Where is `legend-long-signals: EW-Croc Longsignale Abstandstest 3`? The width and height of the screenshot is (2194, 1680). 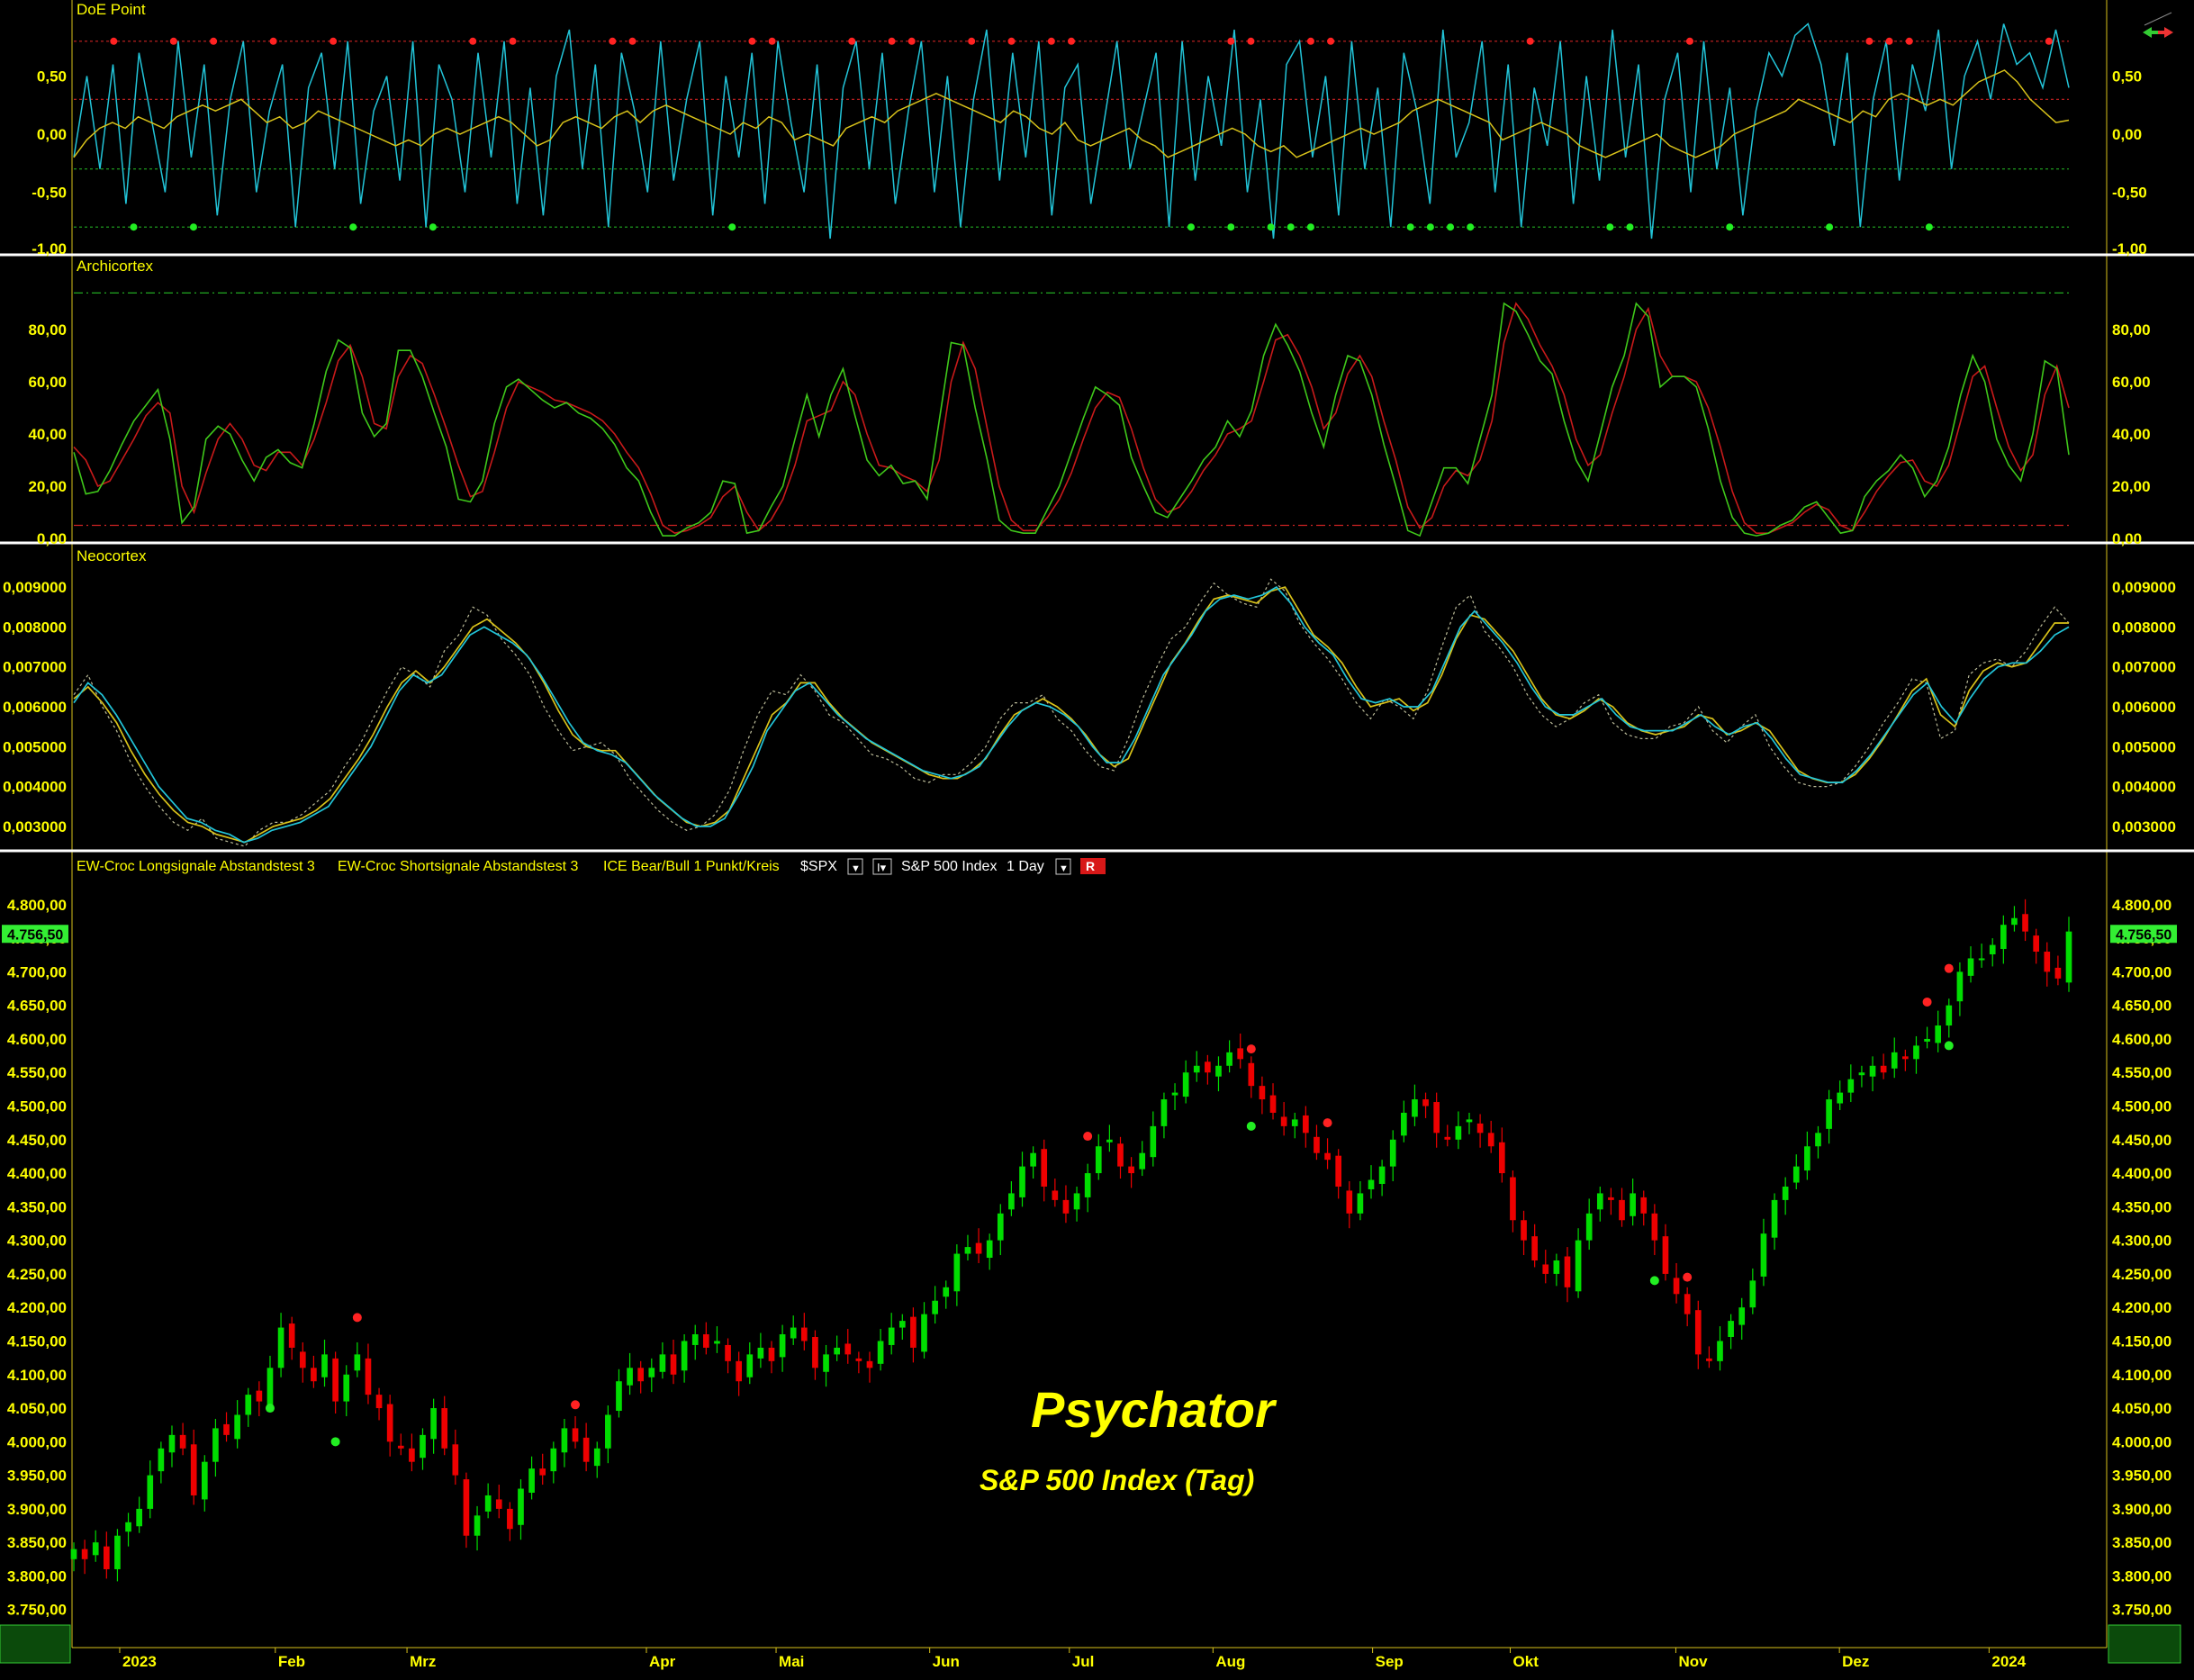
legend-long-signals: EW-Croc Longsignale Abstandstest 3 is located at coordinates (196, 866).